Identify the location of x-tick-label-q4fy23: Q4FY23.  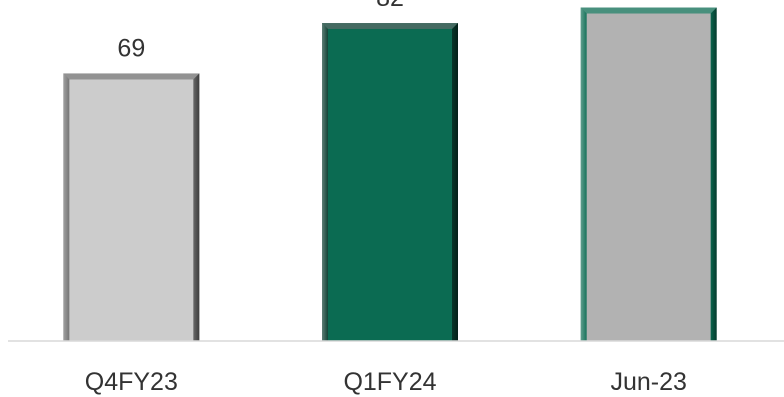
(131, 382).